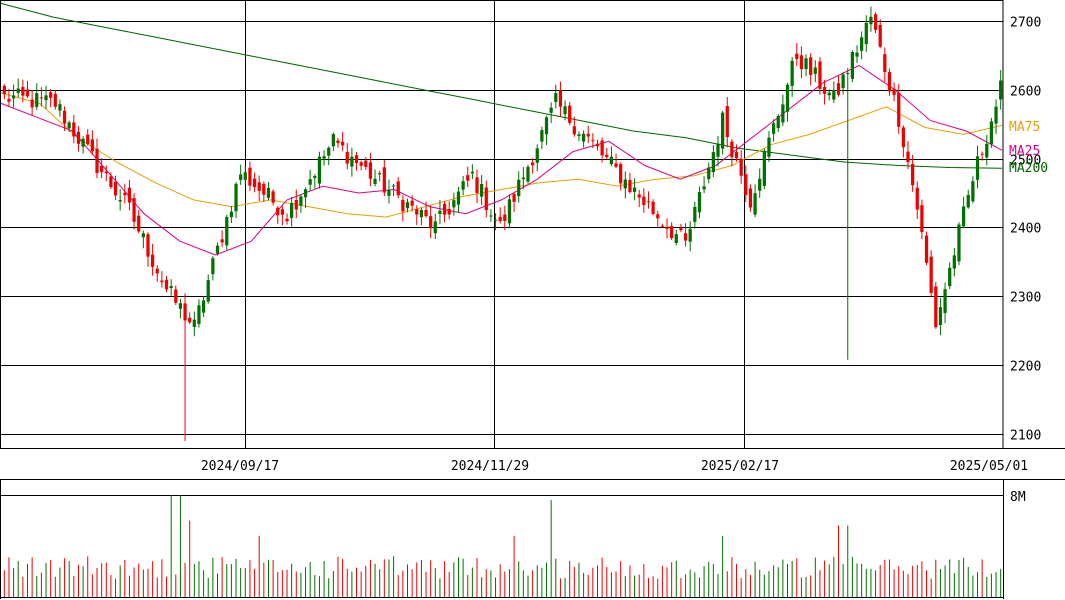 The height and width of the screenshot is (600, 1065). I want to click on price-tick-label: 2200, so click(1025, 367).